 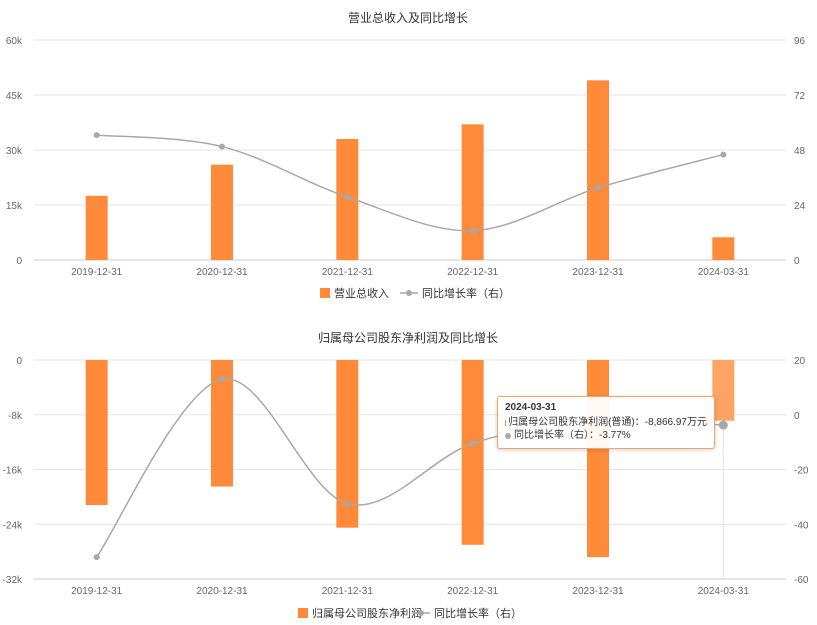 I want to click on y-tick-right: 96, so click(x=800, y=41).